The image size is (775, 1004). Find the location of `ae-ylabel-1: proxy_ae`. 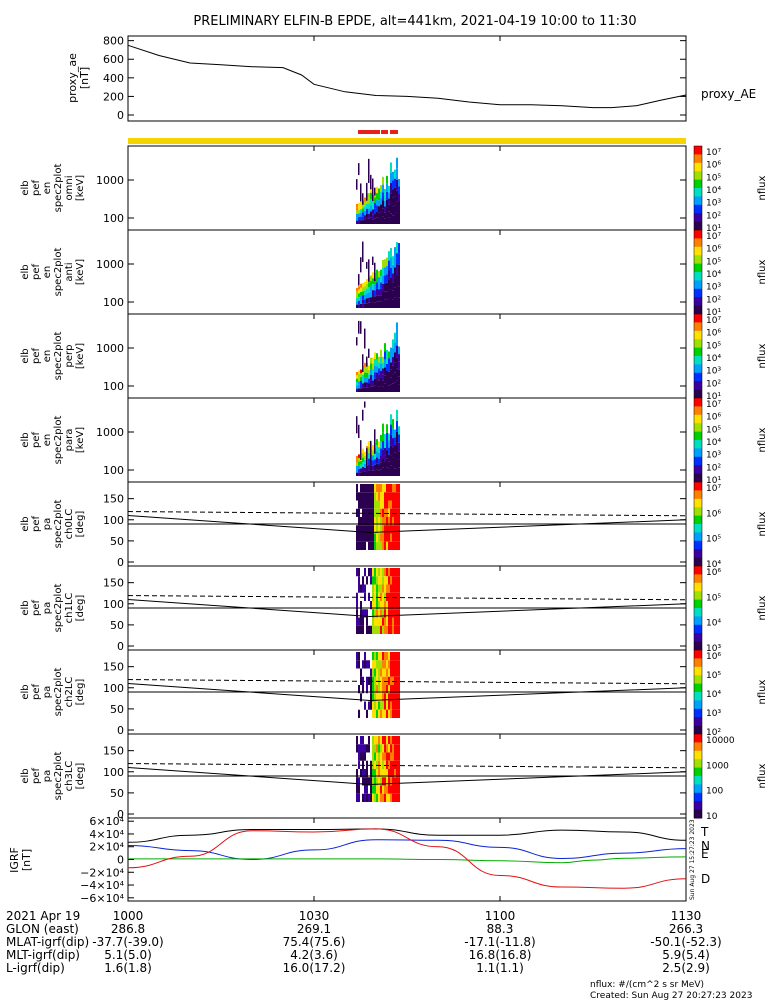

ae-ylabel-1: proxy_ae is located at coordinates (72, 78).